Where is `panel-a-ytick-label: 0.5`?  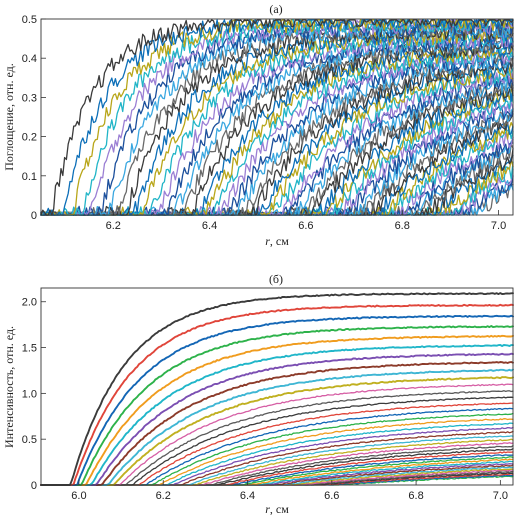
panel-a-ytick-label: 0.5 is located at coordinates (29, 20).